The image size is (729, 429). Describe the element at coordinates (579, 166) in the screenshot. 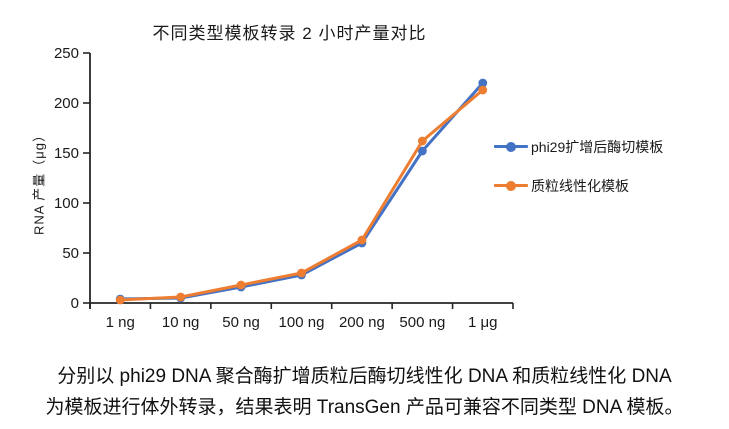

I see `chart-legend: phi29扩增后酶切模板 质粒线性化模板` at that location.